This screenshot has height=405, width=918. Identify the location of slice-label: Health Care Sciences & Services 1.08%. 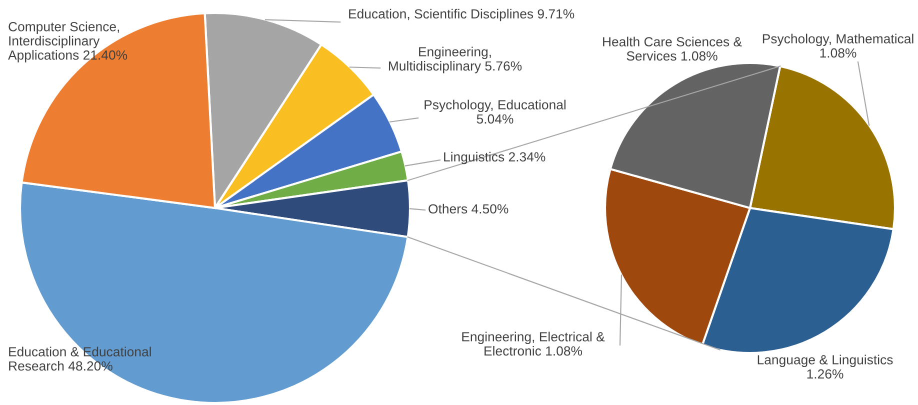
(672, 48).